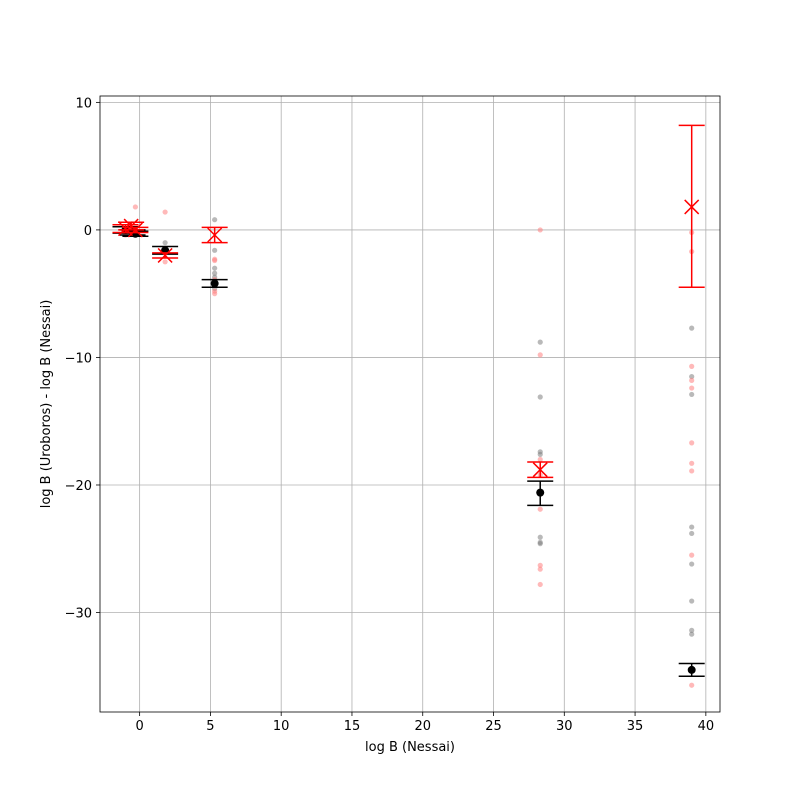 This screenshot has width=800, height=800. Describe the element at coordinates (210, 726) in the screenshot. I see `x-tick-label: 5` at that location.